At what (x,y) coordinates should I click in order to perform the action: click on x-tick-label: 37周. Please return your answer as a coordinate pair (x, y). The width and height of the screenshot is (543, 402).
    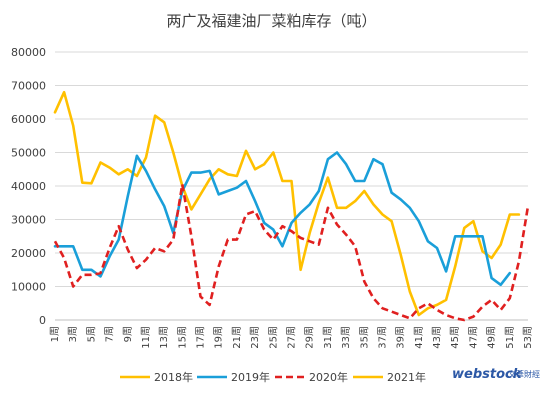
    Looking at the image, I should click on (382, 337).